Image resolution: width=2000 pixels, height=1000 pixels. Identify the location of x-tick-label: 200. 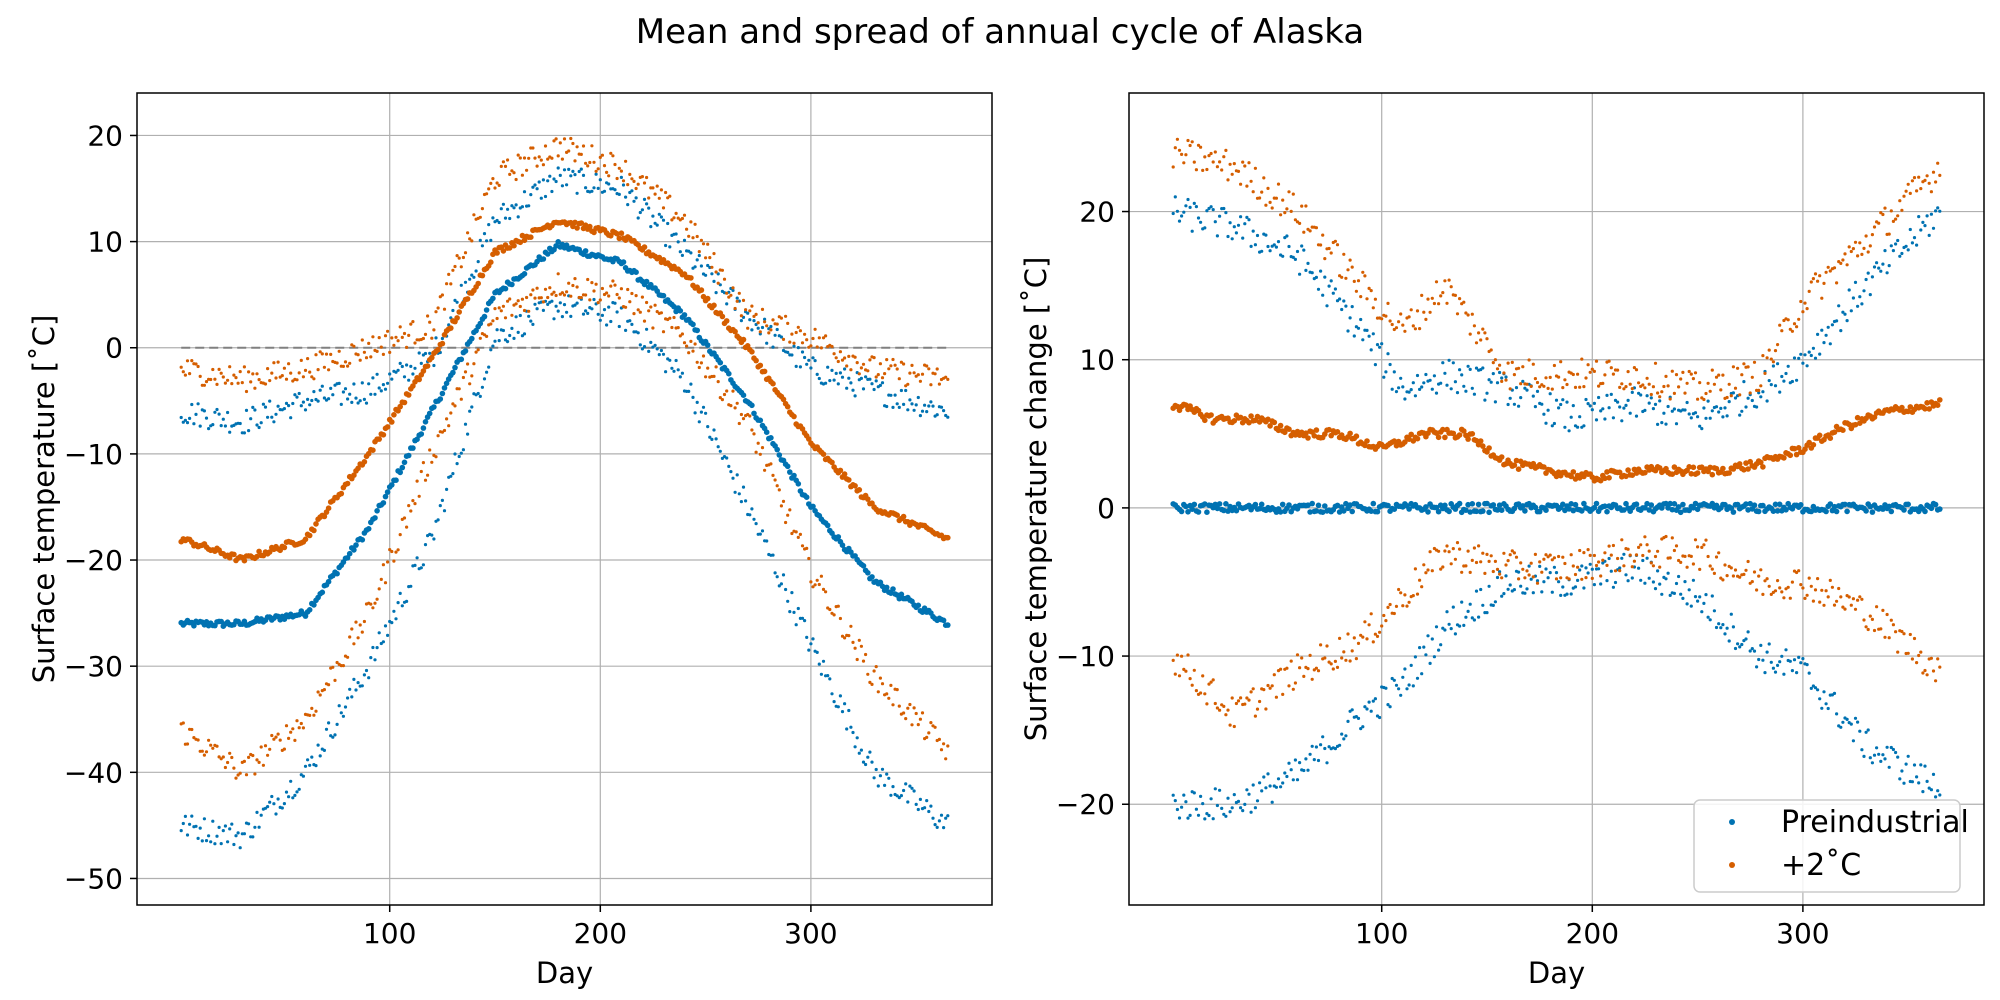
(1592, 933).